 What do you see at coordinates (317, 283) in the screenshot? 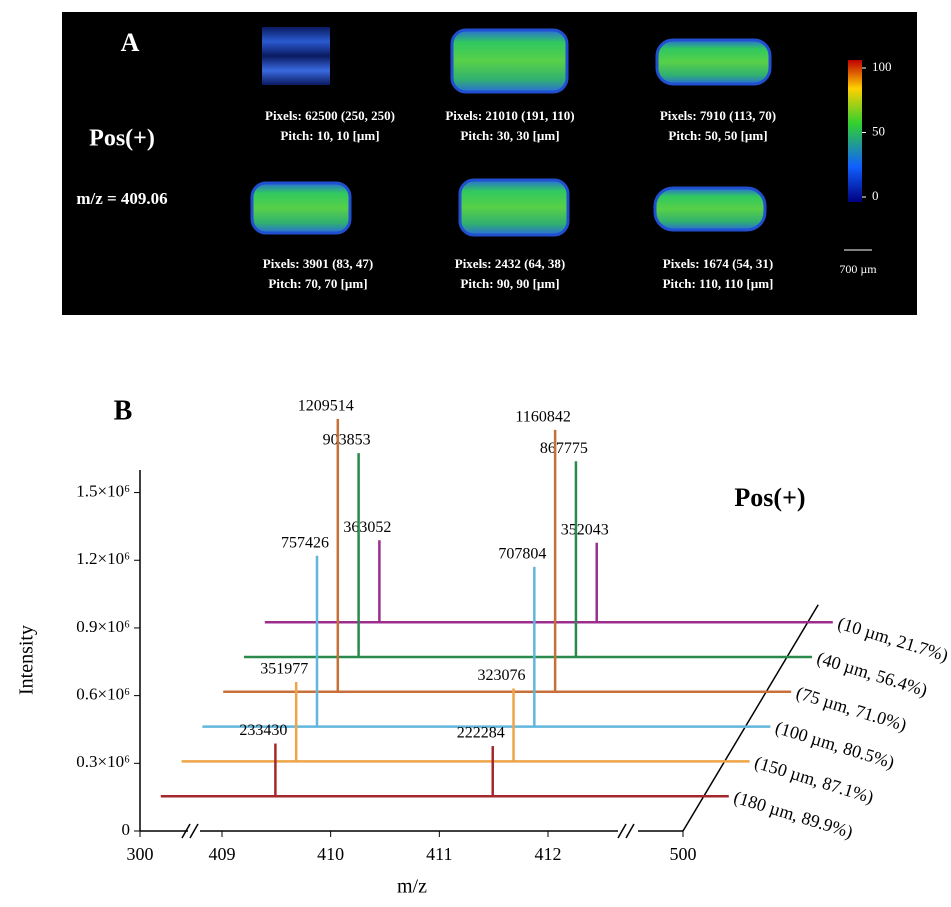
I see `image-caption: Pitch: 70, 70 [µm]` at bounding box center [317, 283].